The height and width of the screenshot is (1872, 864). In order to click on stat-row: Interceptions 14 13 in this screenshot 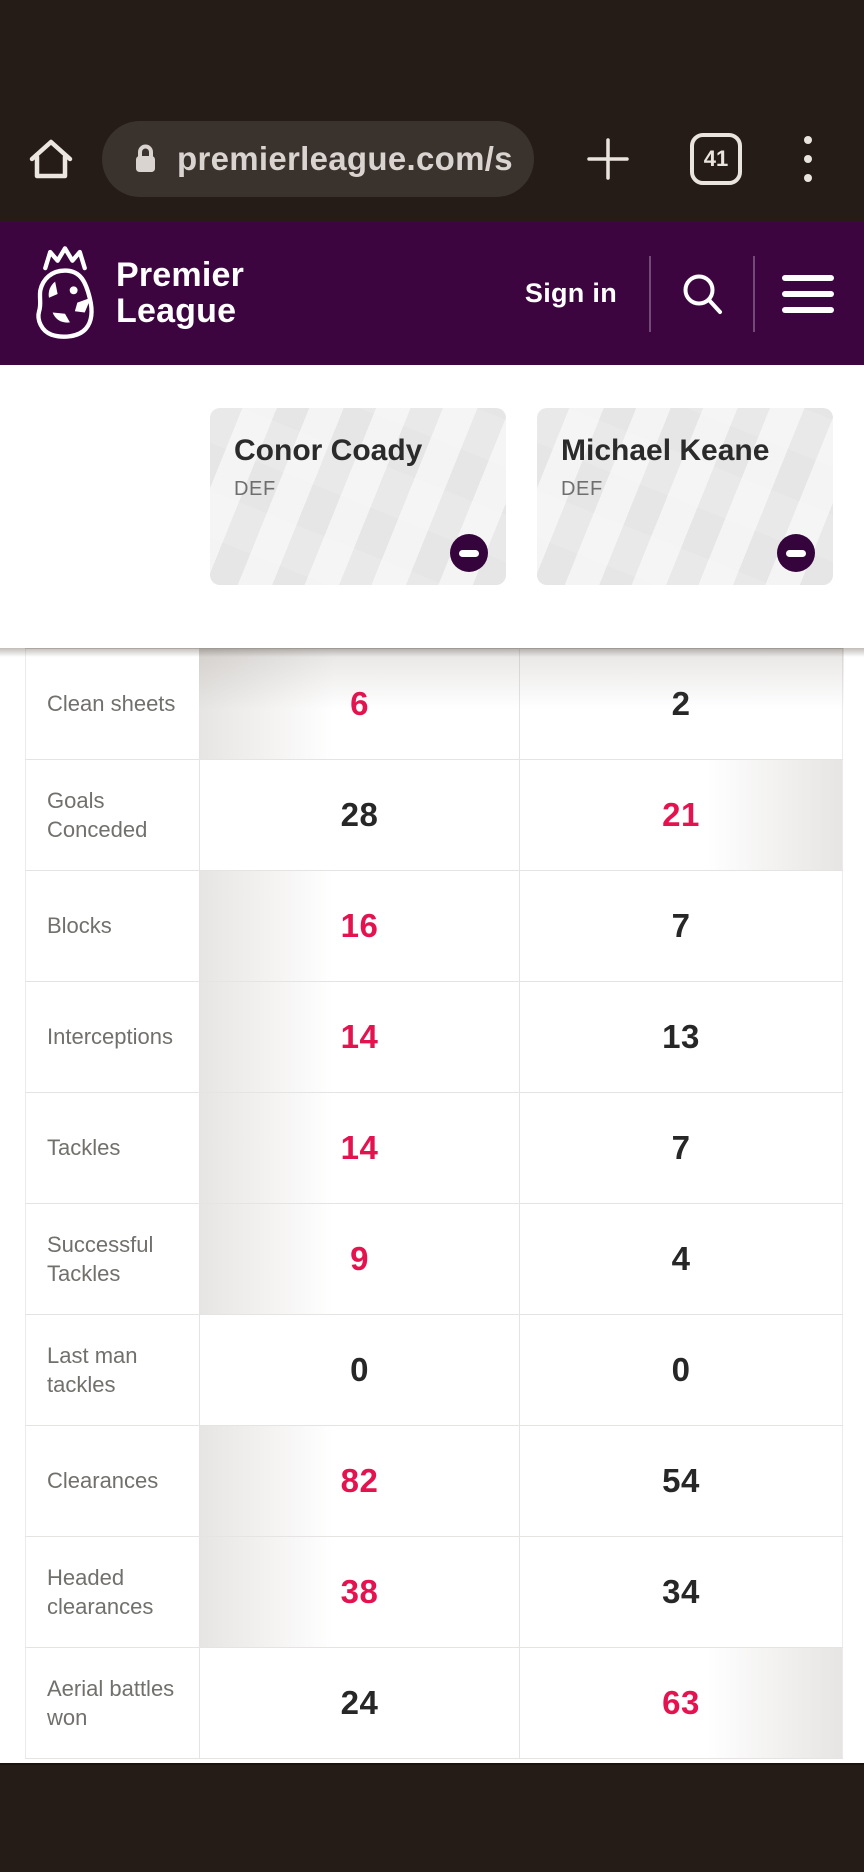, I will do `click(434, 1037)`.